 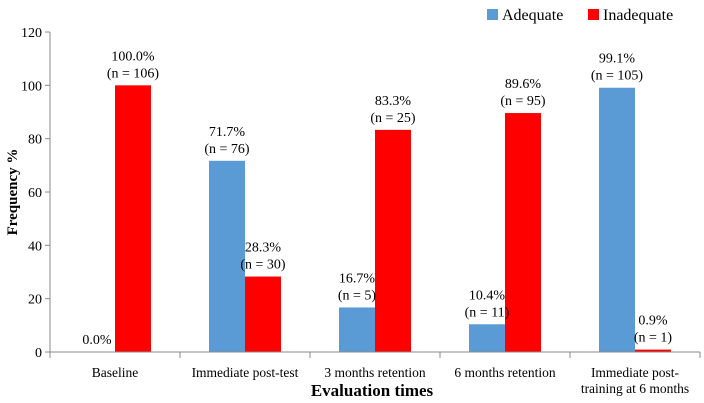 What do you see at coordinates (227, 132) in the screenshot?
I see `bar-data-label: 71.7%` at bounding box center [227, 132].